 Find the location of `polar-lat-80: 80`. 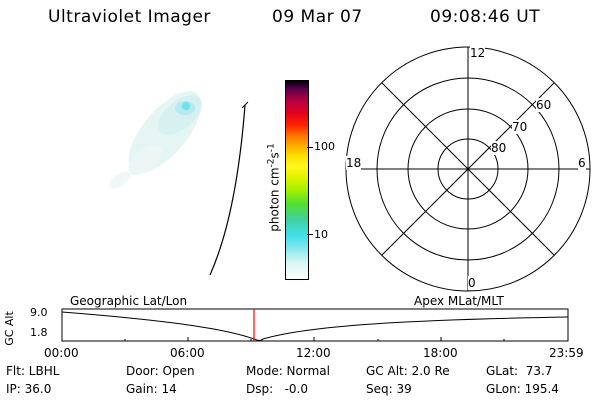

polar-lat-80: 80 is located at coordinates (499, 148).